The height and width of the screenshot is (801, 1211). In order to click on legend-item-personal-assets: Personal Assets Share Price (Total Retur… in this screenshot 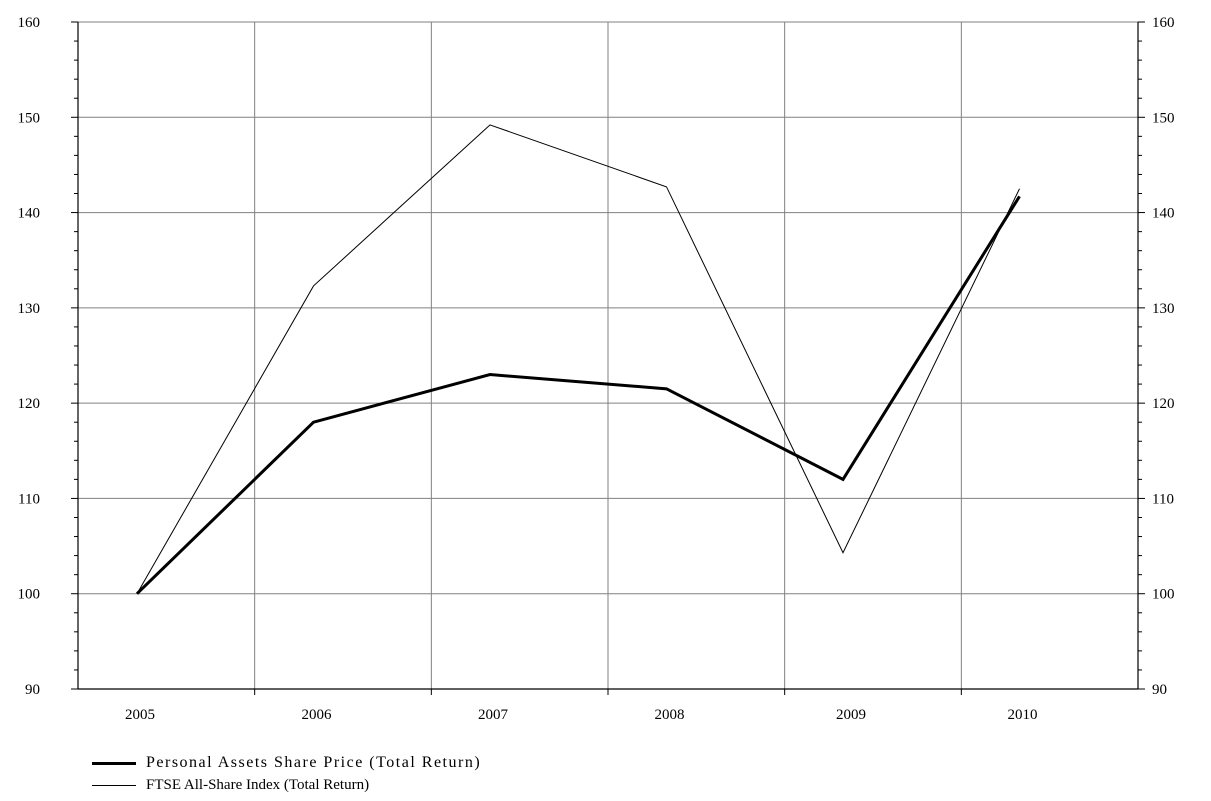, I will do `click(542, 763)`.